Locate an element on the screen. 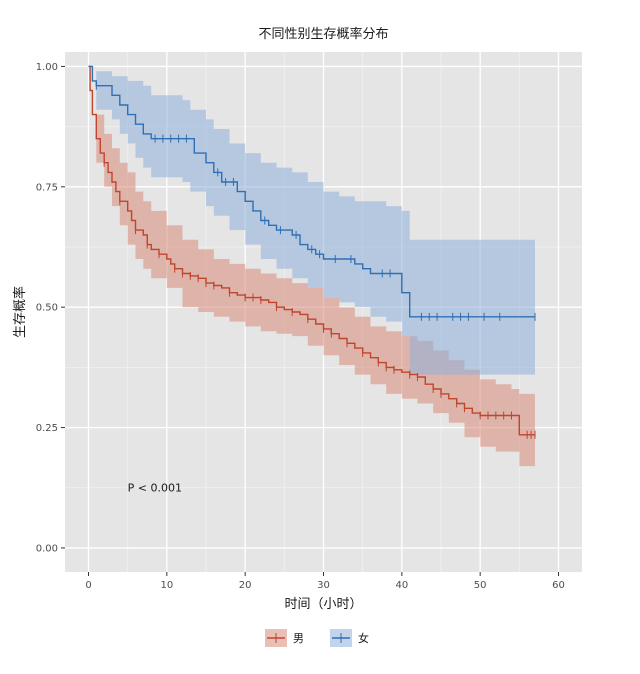 The image size is (640, 674). chart-title: 不同性别生存概率分布 is located at coordinates (323, 34).